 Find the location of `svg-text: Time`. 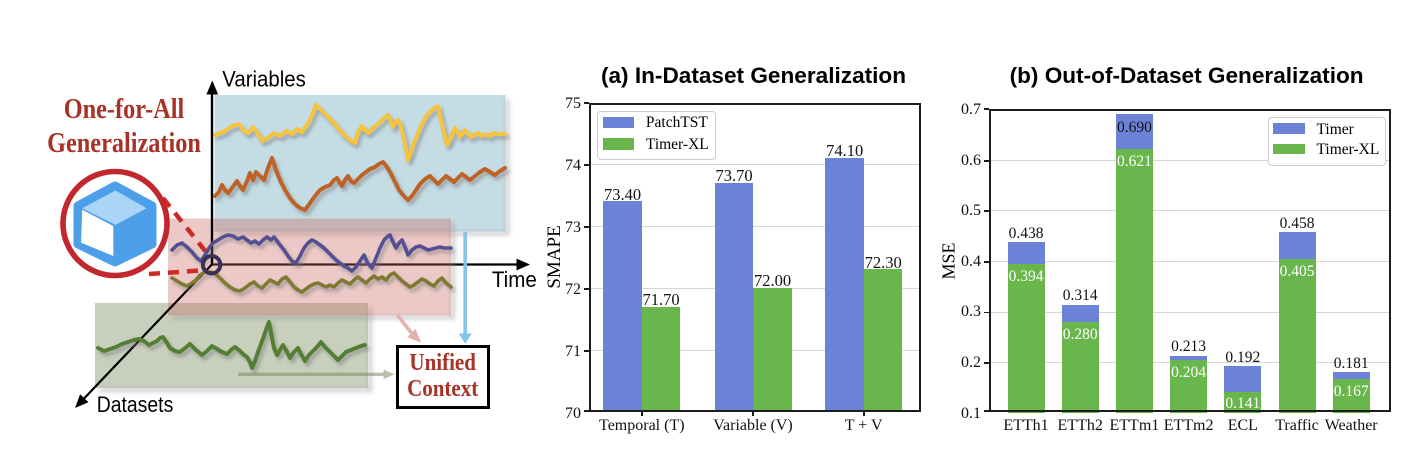

svg-text: Time is located at coordinates (514, 279).